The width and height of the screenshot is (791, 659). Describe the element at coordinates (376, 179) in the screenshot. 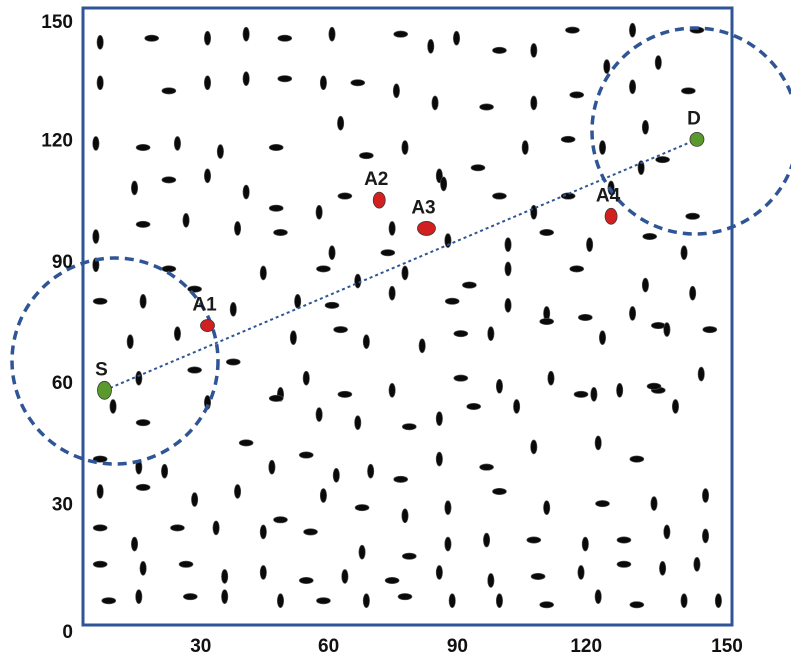

I see `anchor-node-2-label: A2` at that location.